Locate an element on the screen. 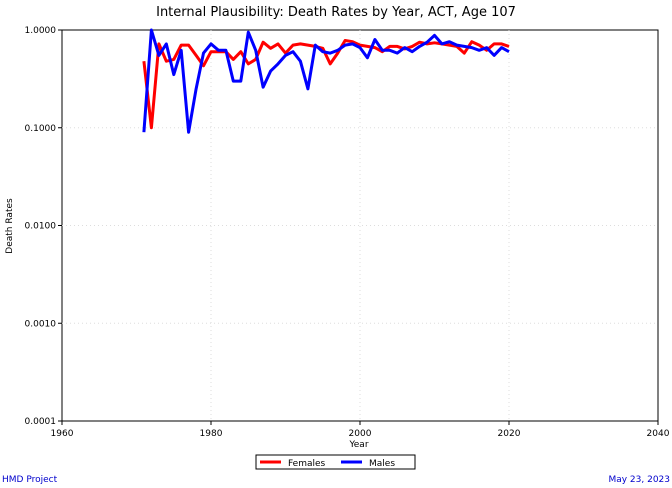  y-tick-label: 0.0010 is located at coordinates (41, 324).